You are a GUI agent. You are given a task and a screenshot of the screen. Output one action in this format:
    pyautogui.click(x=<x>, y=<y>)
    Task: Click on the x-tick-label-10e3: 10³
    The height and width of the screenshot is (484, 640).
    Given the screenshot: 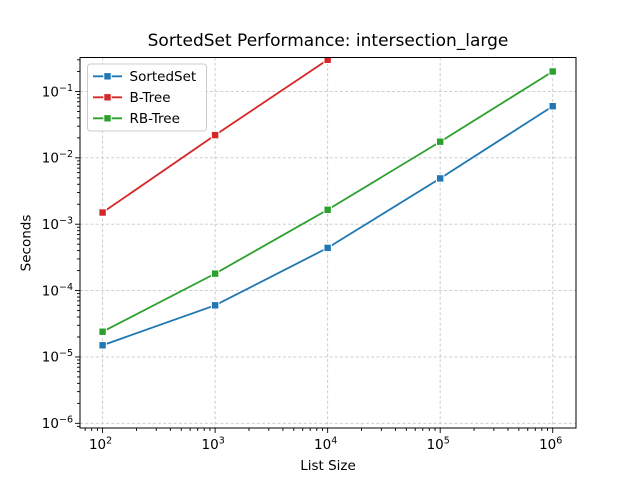 What is the action you would take?
    pyautogui.click(x=213, y=445)
    